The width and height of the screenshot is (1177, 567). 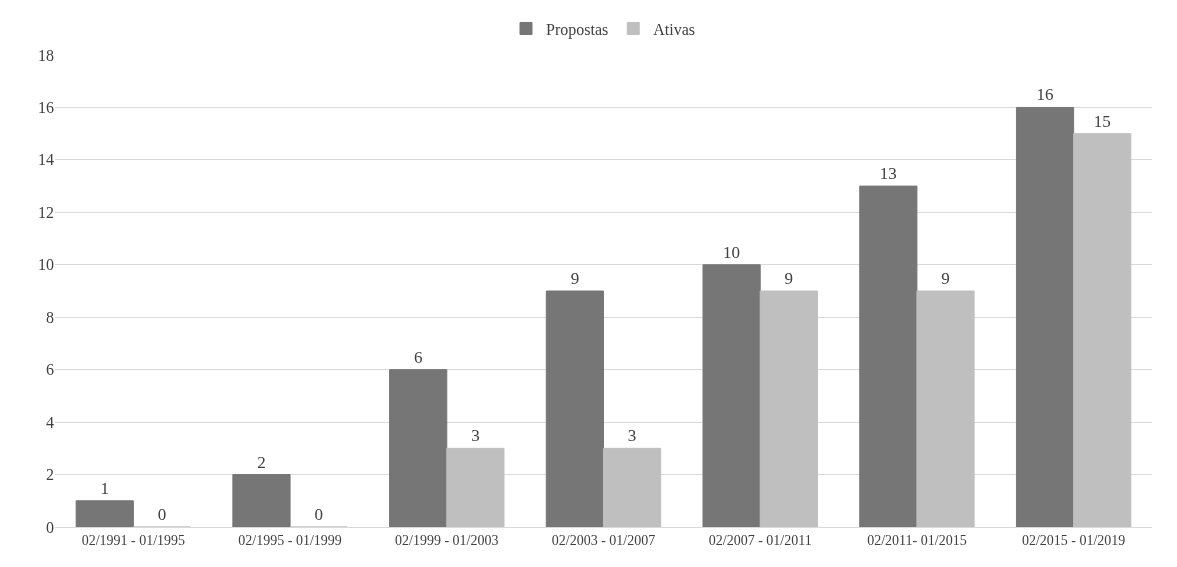 What do you see at coordinates (50, 370) in the screenshot?
I see `y-tick-label: 6` at bounding box center [50, 370].